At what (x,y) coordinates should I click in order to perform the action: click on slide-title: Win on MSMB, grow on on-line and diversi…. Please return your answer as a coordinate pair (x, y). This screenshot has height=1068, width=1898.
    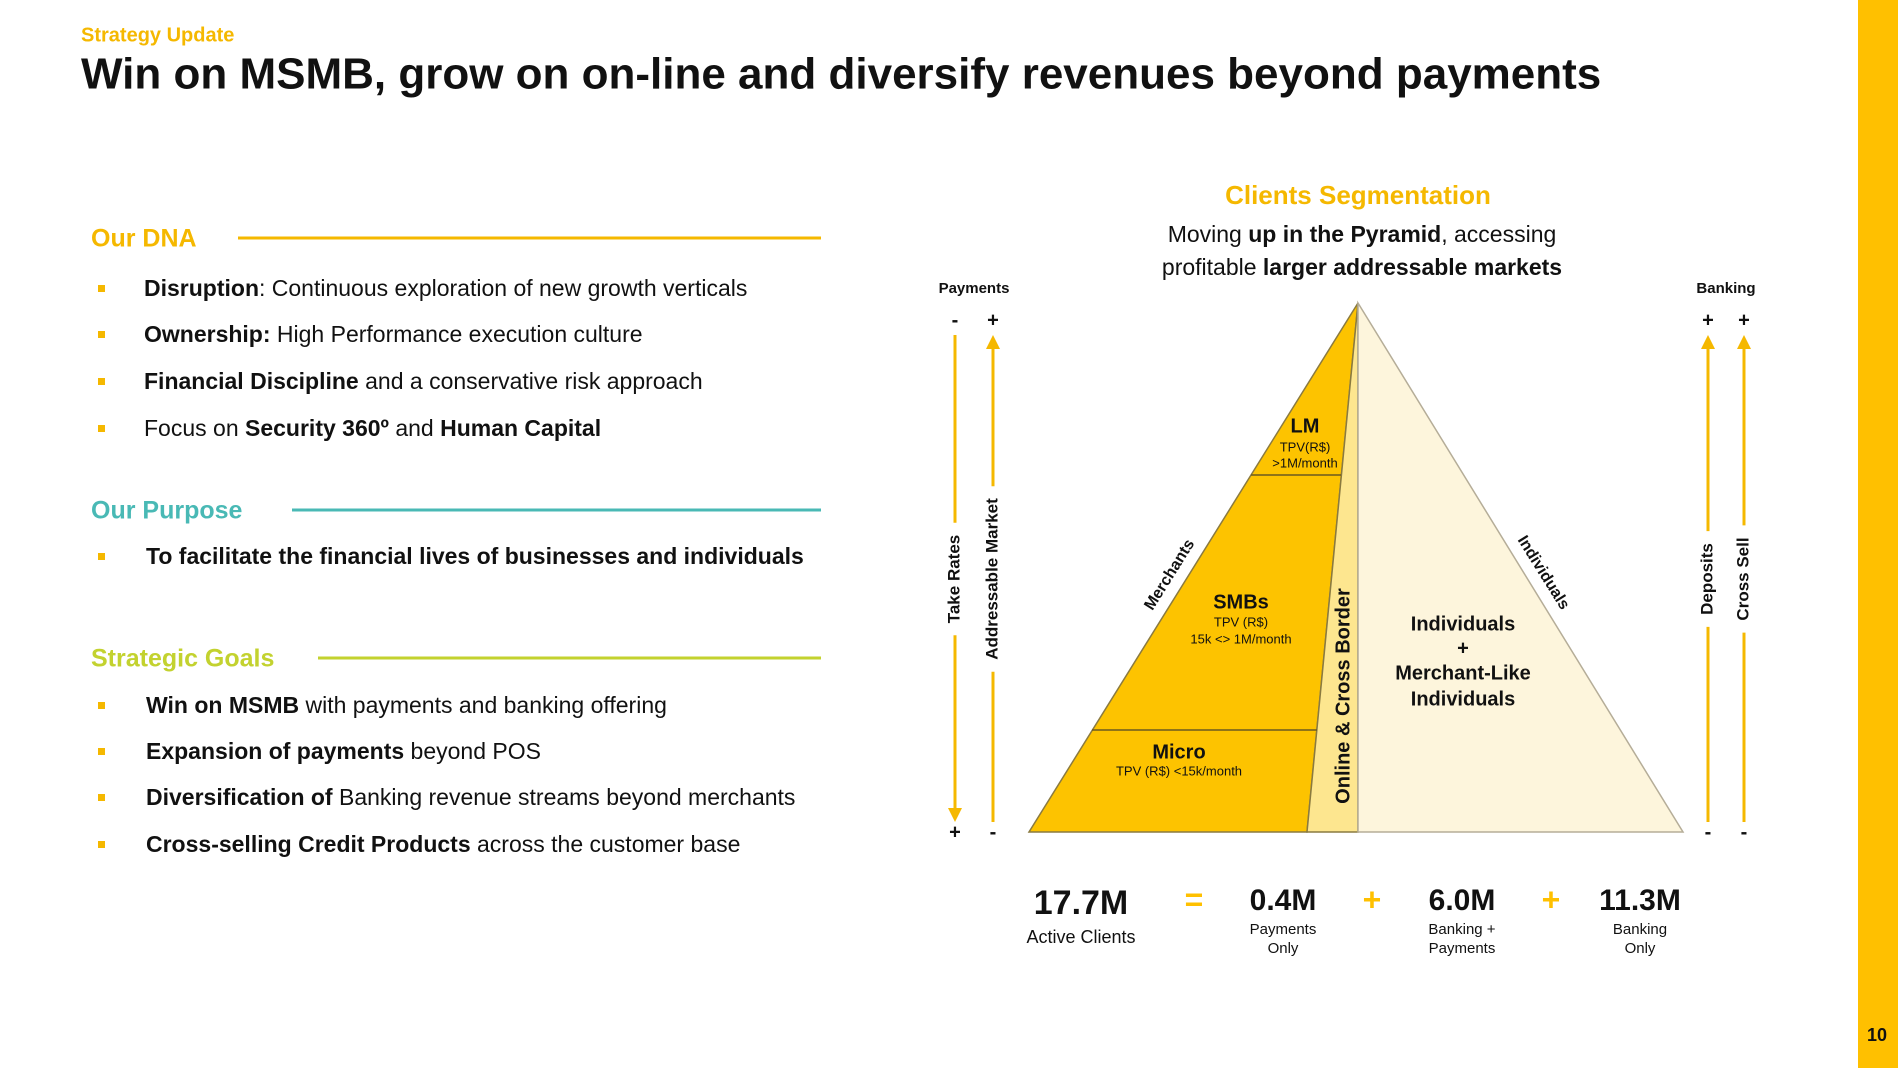
    Looking at the image, I should click on (841, 74).